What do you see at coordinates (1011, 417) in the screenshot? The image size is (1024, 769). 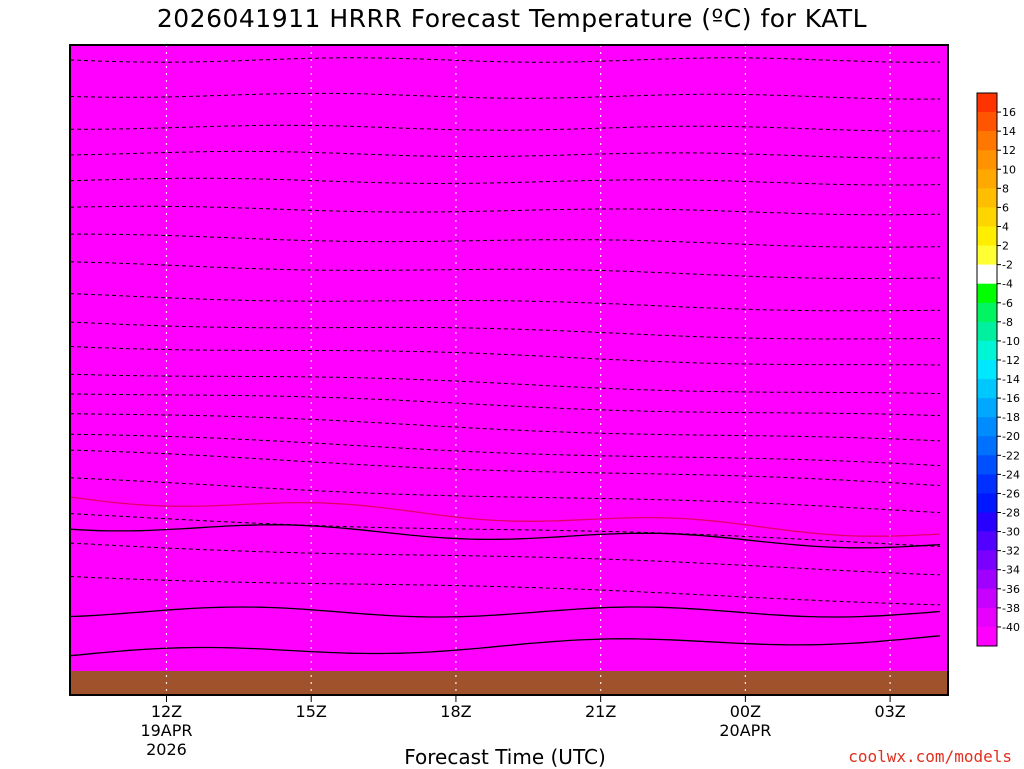 I see `colorbar-tick-label: -18` at bounding box center [1011, 417].